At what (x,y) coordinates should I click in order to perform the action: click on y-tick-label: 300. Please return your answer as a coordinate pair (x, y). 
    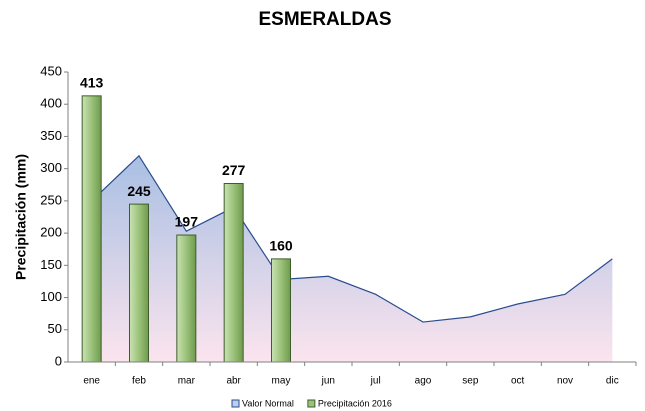
    Looking at the image, I should click on (51, 167).